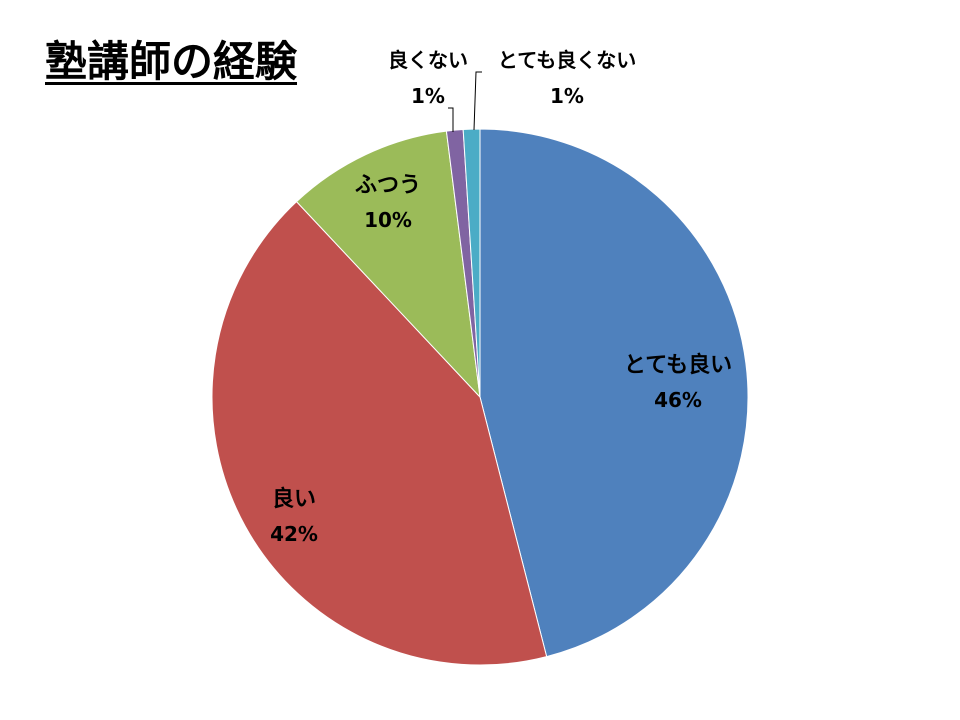 The width and height of the screenshot is (960, 720). I want to click on slice-label-4: 良くない, so click(428, 60).